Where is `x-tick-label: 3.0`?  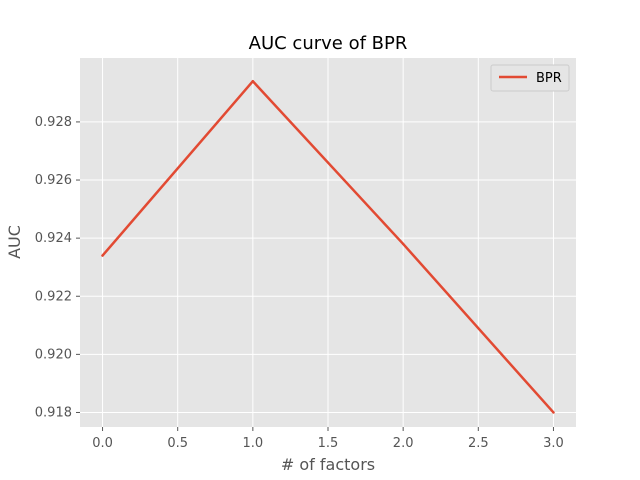
x-tick-label: 3.0 is located at coordinates (553, 443).